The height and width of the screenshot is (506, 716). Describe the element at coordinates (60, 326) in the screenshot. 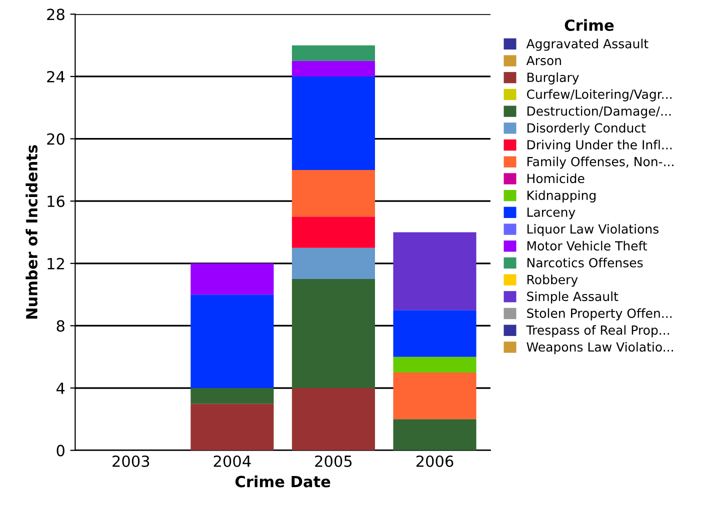

I see `y-tick-label: 8` at that location.